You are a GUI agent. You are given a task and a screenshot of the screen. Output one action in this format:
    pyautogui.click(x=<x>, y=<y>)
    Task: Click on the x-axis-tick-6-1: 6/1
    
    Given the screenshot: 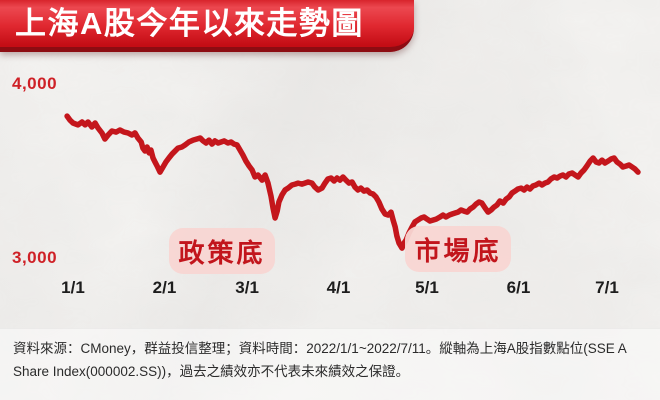 What is the action you would take?
    pyautogui.click(x=518, y=287)
    